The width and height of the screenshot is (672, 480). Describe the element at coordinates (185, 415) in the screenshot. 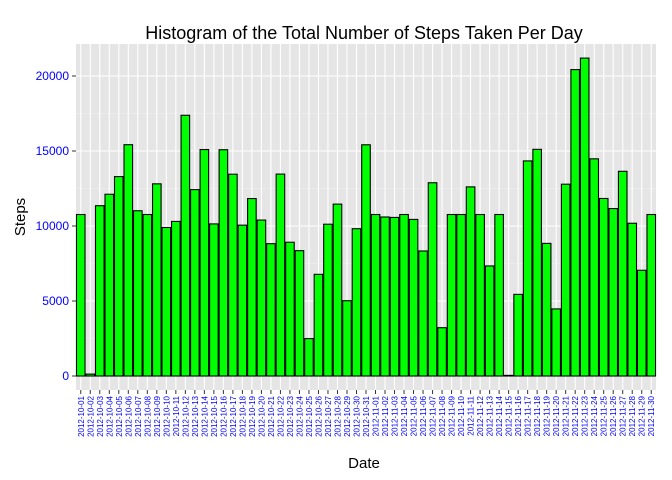

I see `x-tick-label: 2012-10-12` at that location.